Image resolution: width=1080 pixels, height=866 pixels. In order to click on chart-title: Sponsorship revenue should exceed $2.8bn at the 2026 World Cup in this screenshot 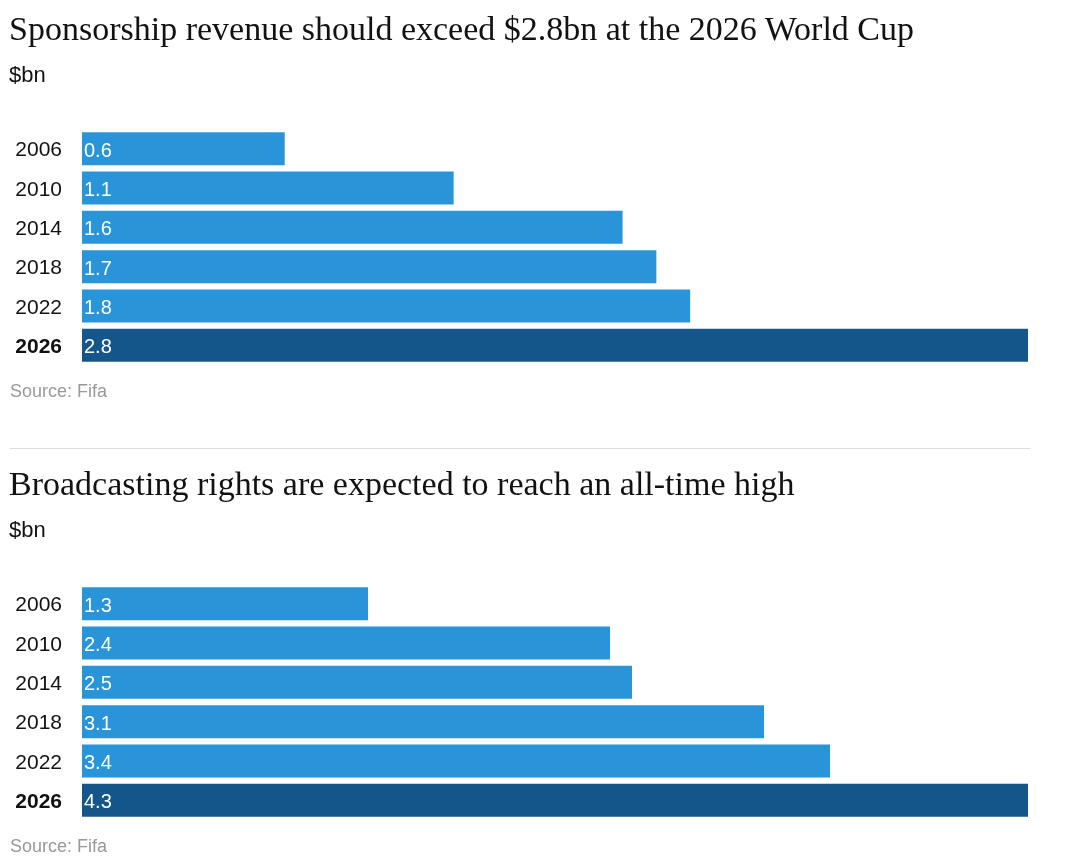, I will do `click(462, 28)`.